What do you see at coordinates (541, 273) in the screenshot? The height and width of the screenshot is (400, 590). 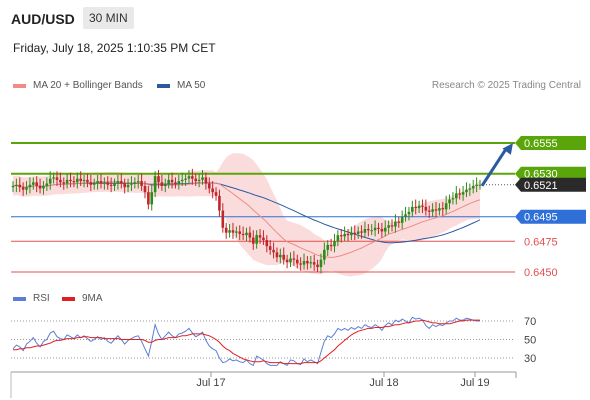 I see `price-tag-label: 0.6450` at bounding box center [541, 273].